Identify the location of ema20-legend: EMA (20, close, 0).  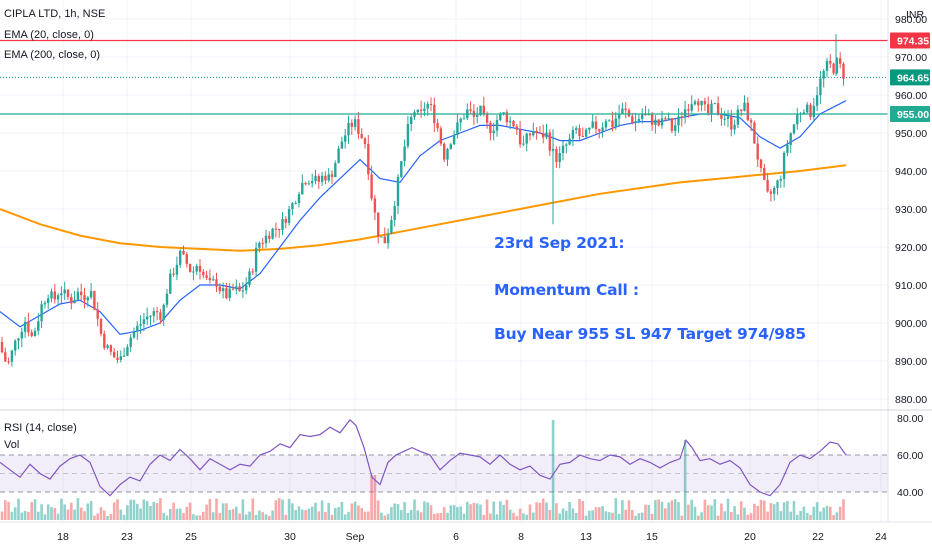
(49, 35).